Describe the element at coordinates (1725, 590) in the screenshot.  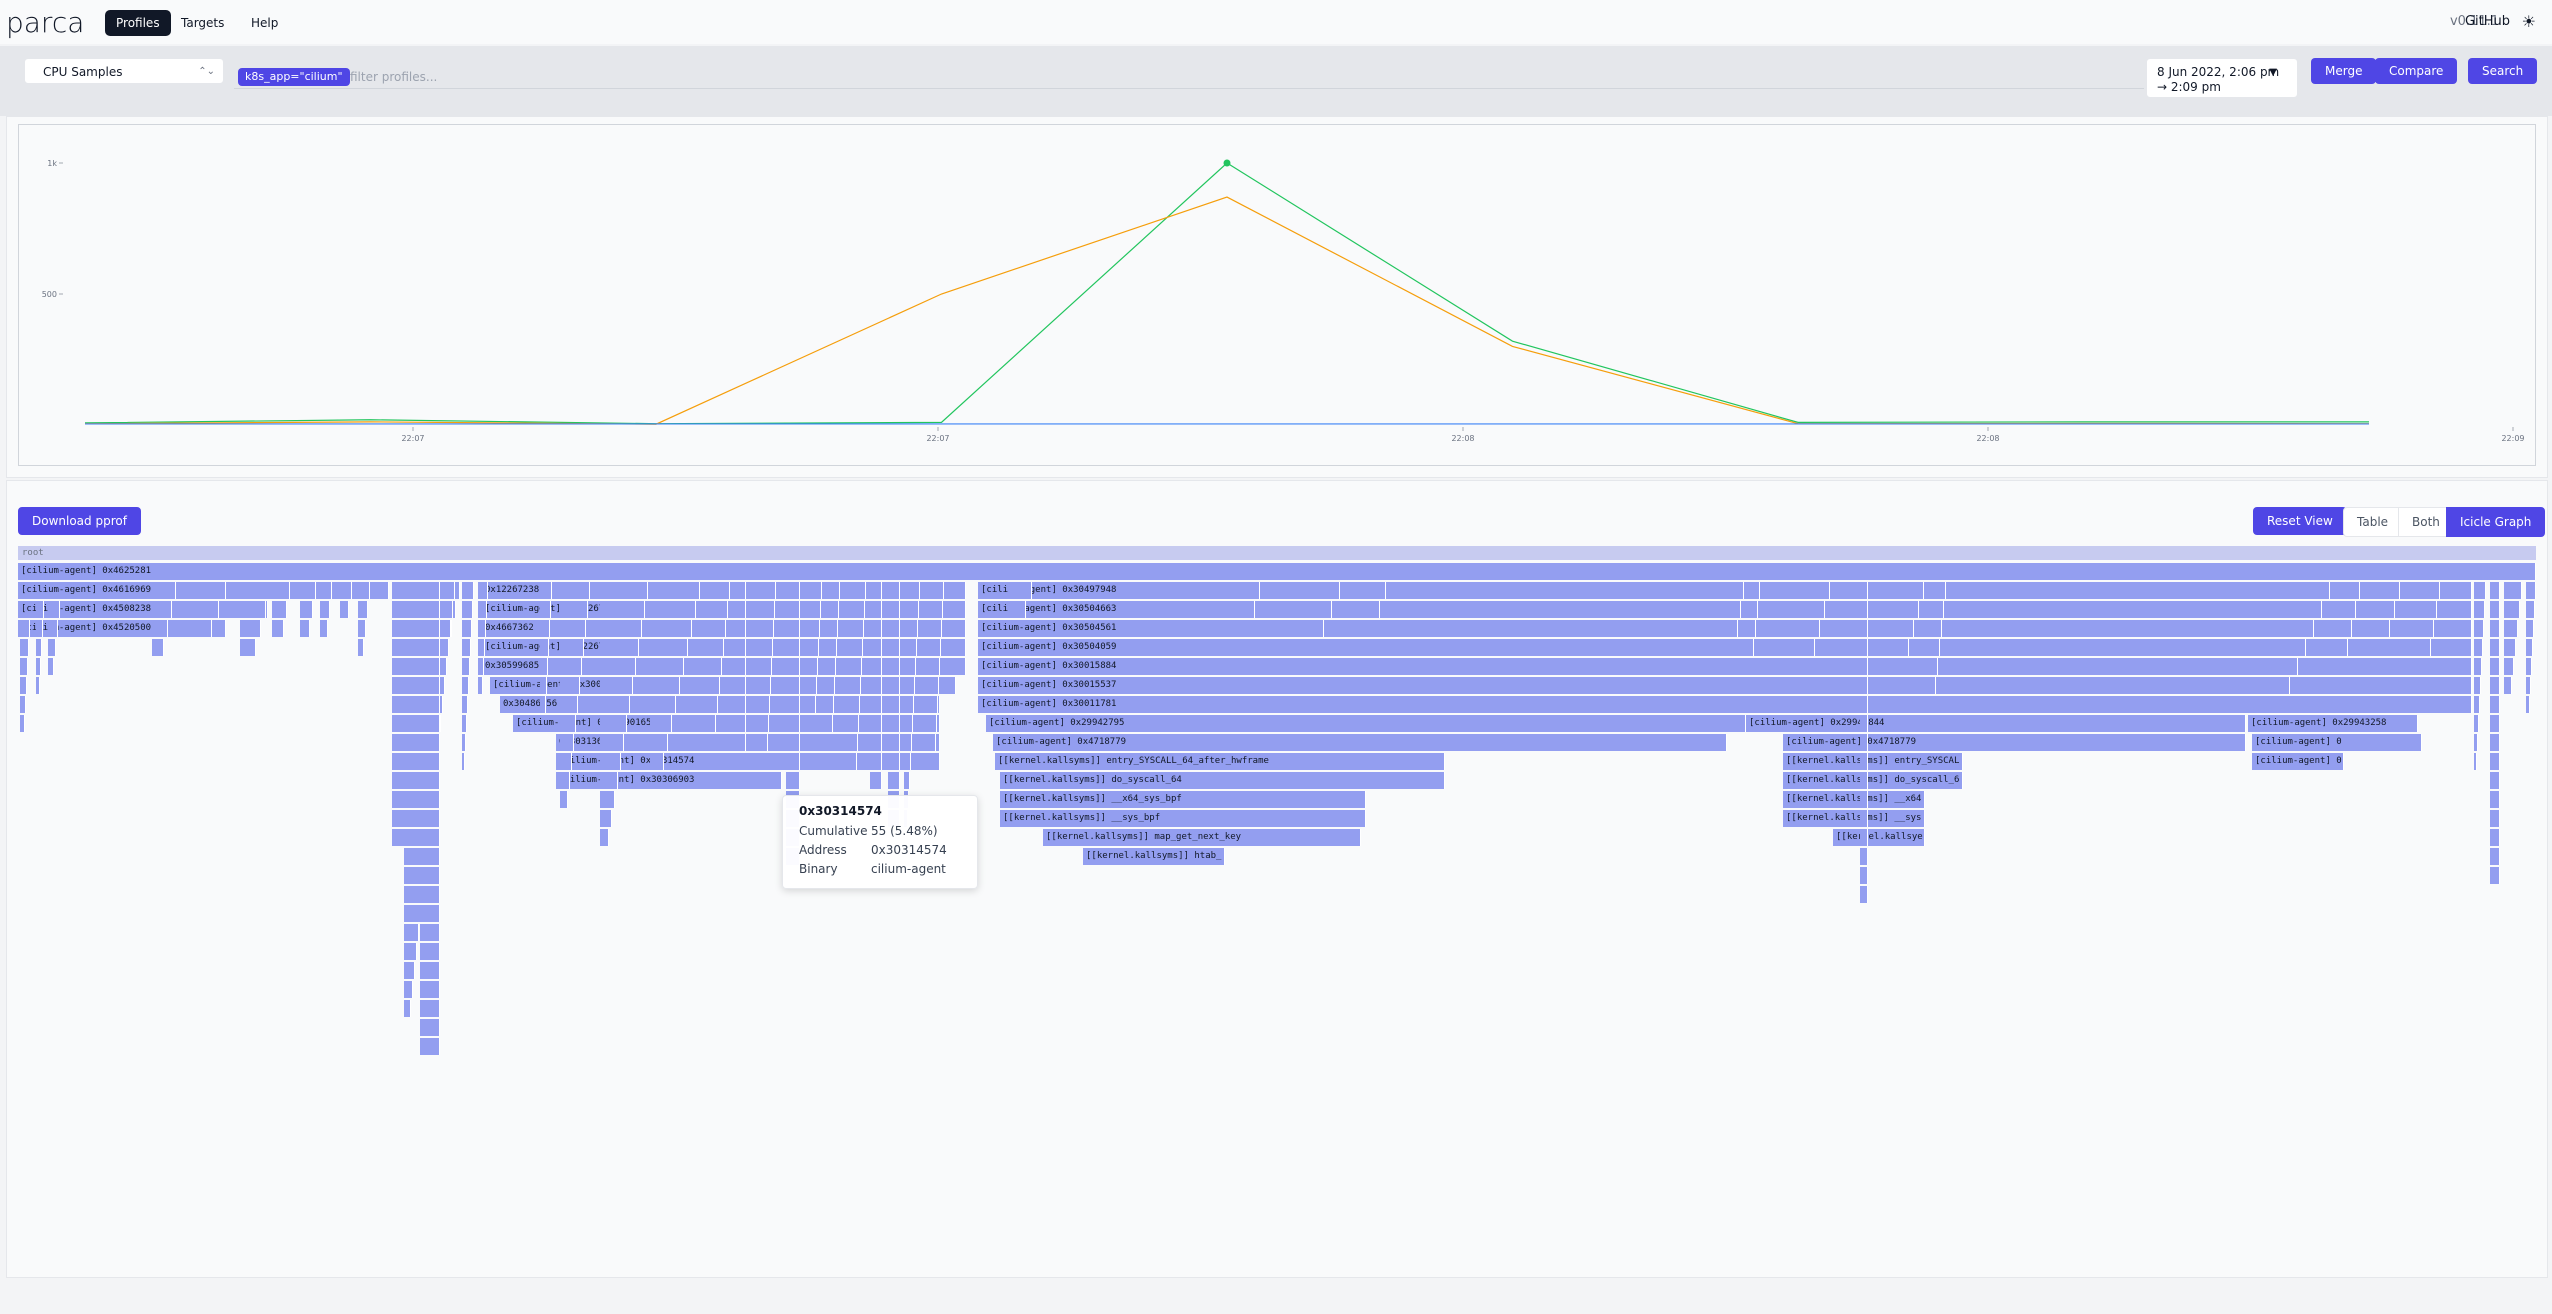
I see `flame-frame: [cilium-agent] 0x30497948` at that location.